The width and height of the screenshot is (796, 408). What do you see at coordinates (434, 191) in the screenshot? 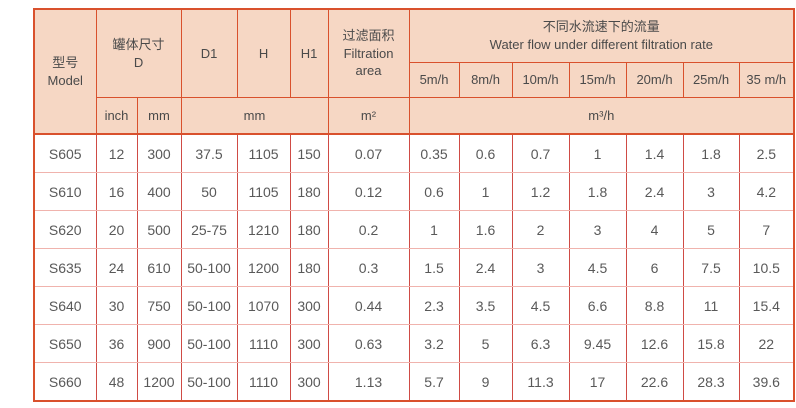
I see `flow-cell-5: 0.6` at bounding box center [434, 191].